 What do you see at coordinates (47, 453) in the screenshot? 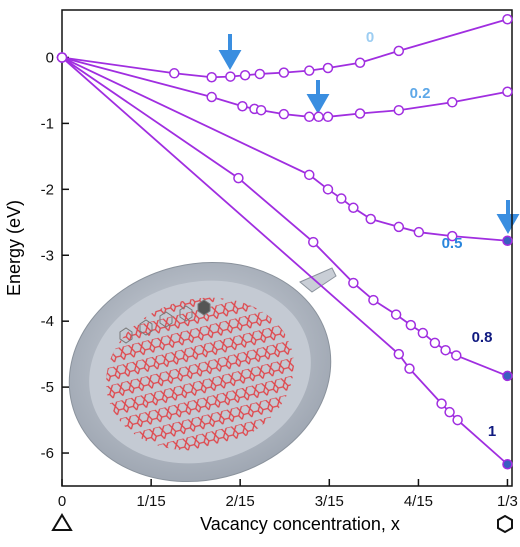
I see `y-tick-label: -6` at bounding box center [47, 453].